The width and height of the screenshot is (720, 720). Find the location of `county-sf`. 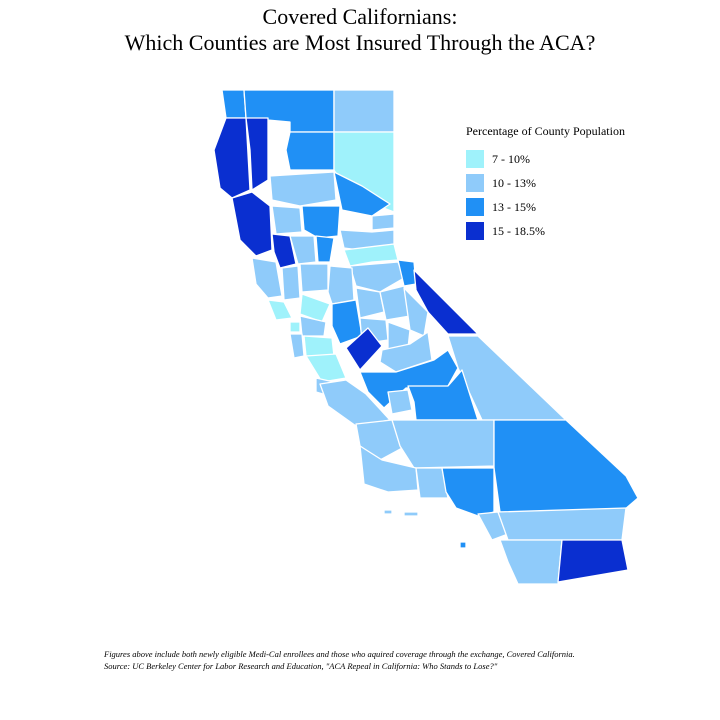

county-sf is located at coordinates (295, 327).